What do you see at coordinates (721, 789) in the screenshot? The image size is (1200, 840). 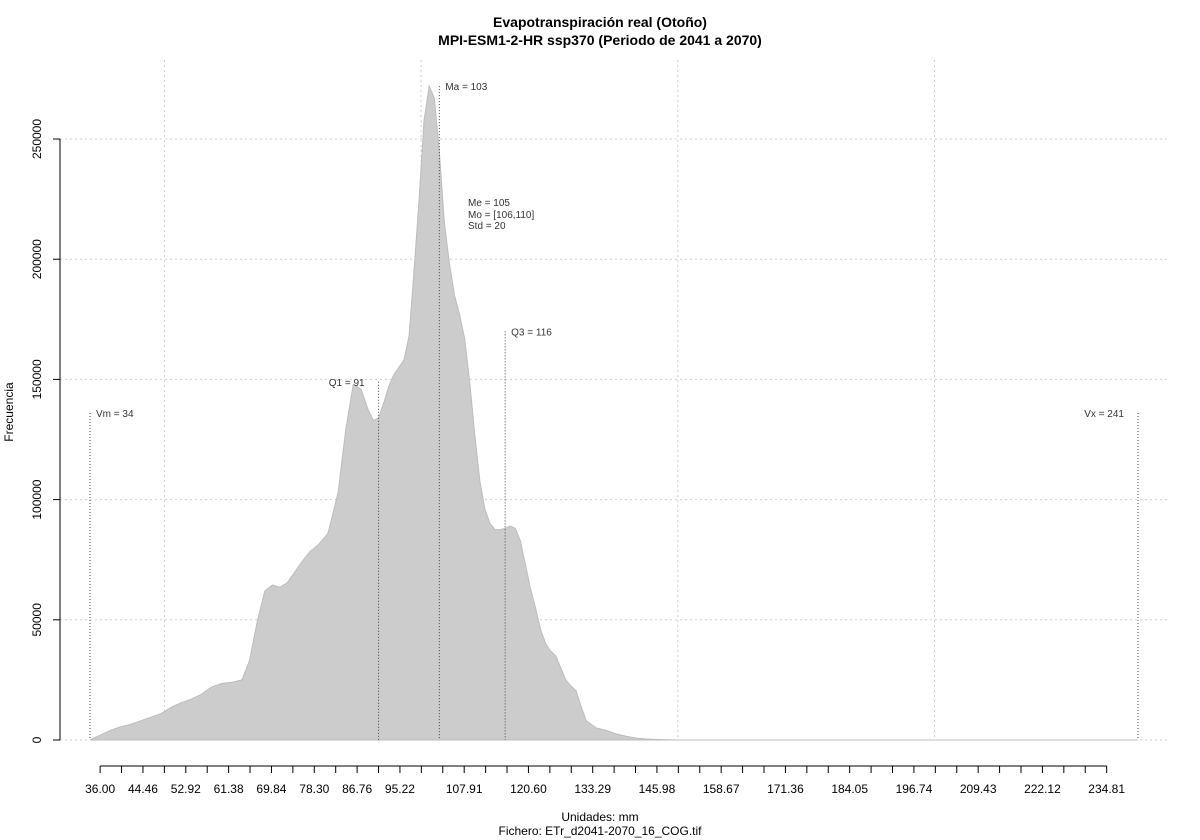 I see `x-tick-label: 158.67` at bounding box center [721, 789].